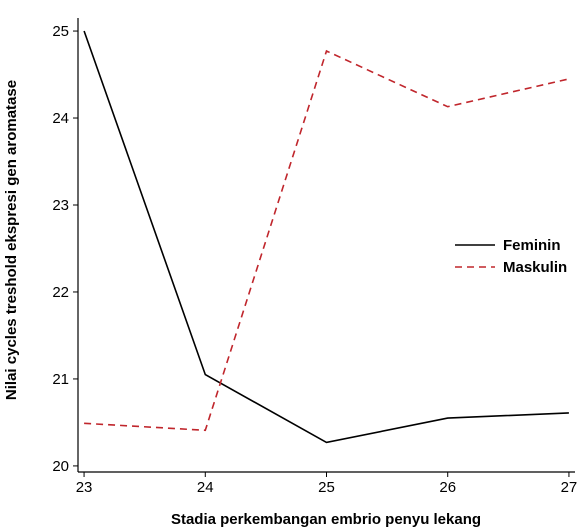  Describe the element at coordinates (84, 487) in the screenshot. I see `x-tick-label: 23` at that location.